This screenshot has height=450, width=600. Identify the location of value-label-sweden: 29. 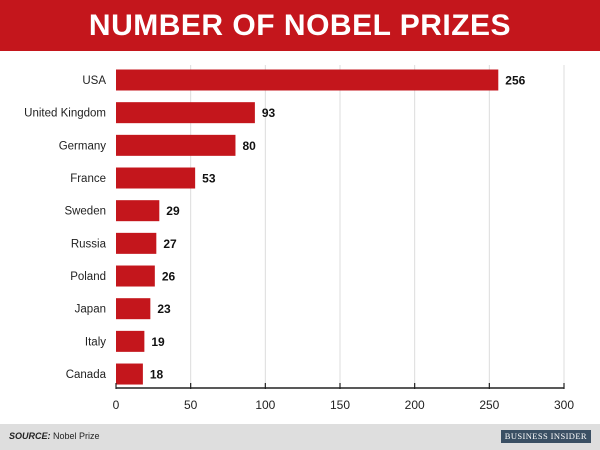
(173, 211).